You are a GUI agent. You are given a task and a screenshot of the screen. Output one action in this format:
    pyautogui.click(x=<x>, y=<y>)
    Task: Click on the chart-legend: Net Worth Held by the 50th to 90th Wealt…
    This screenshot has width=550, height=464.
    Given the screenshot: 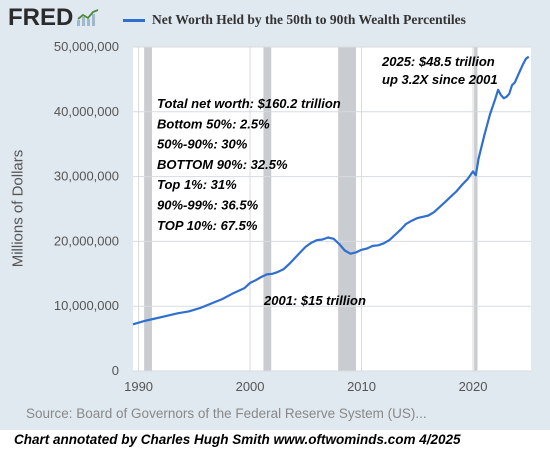 What is the action you would take?
    pyautogui.click(x=294, y=20)
    